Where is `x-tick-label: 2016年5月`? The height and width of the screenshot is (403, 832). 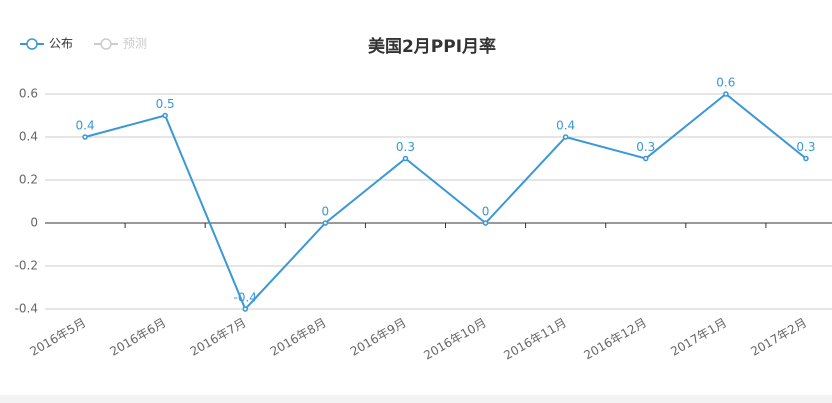 x-tick-label: 2016年5月 is located at coordinates (57, 337).